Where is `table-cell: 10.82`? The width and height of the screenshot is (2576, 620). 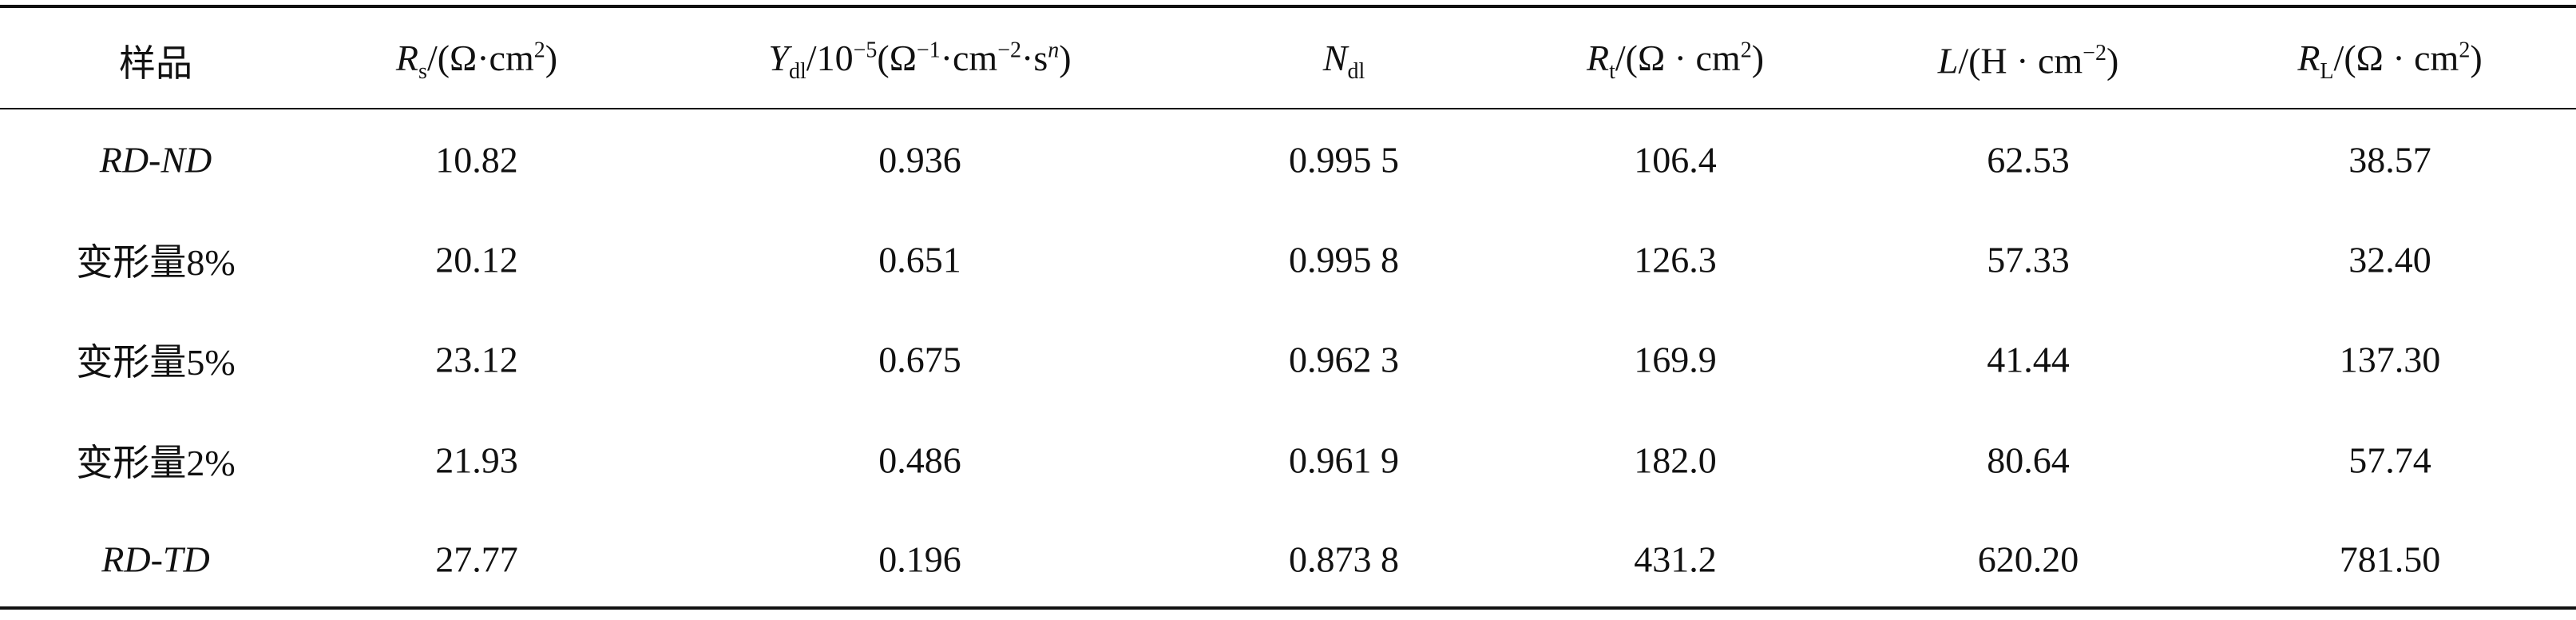 table-cell: 10.82 is located at coordinates (476, 160).